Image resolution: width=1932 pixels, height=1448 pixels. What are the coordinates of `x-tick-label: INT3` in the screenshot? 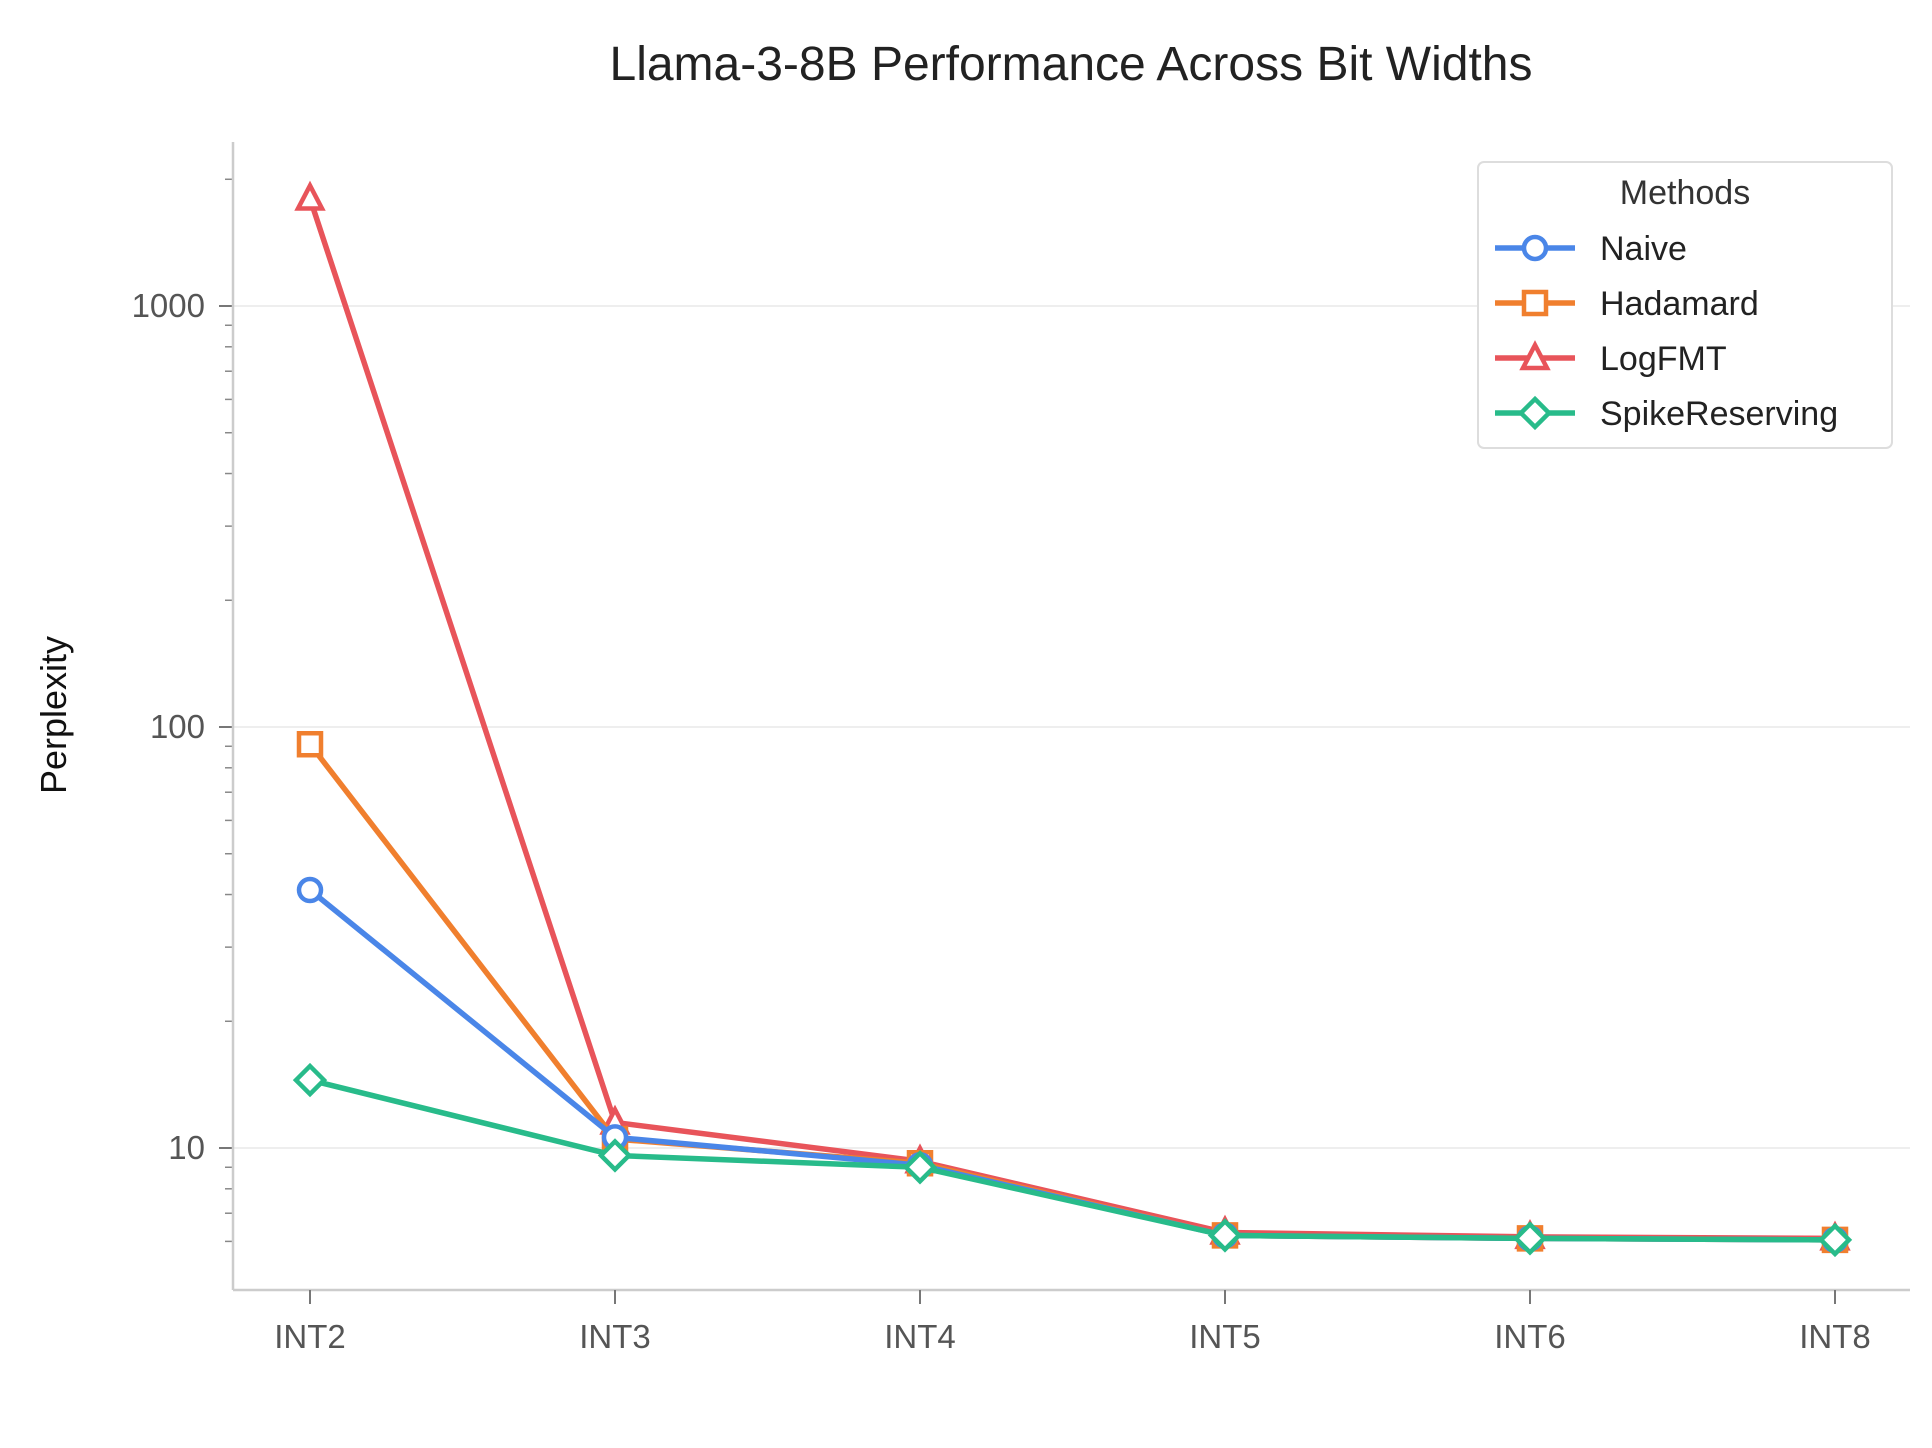 It's located at (615, 1336).